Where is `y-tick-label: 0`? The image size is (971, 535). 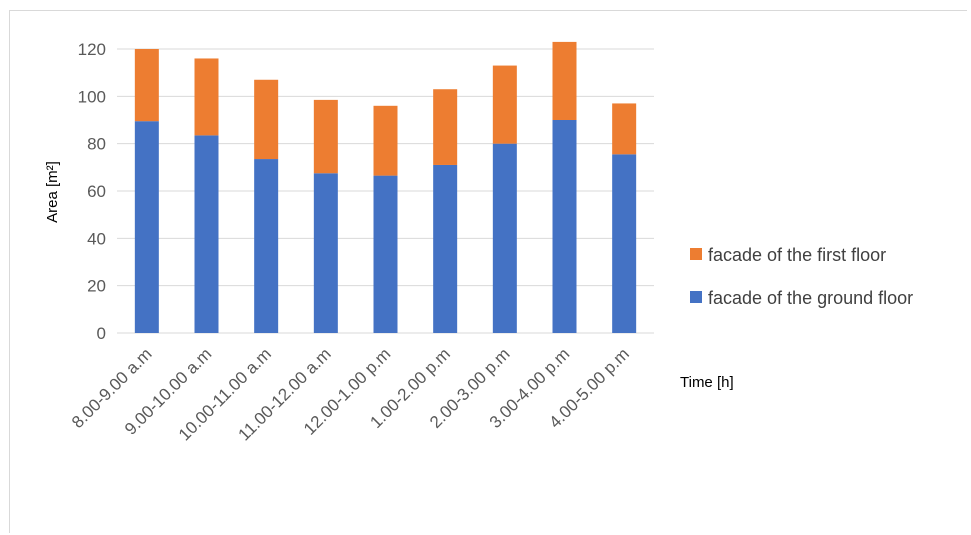 y-tick-label: 0 is located at coordinates (101, 333).